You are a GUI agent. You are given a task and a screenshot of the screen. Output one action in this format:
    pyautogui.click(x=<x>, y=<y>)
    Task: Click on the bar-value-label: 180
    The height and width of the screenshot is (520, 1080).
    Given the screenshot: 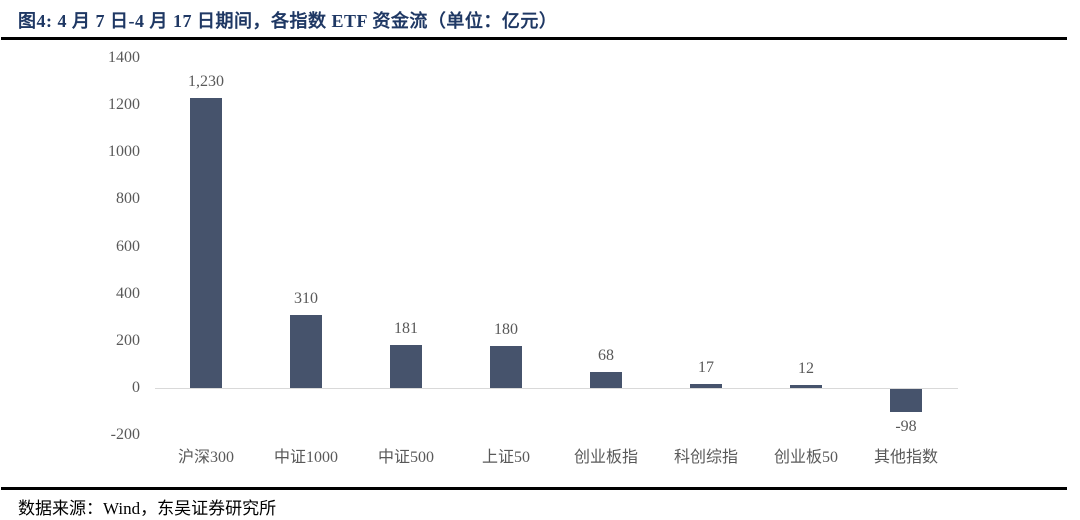 What is the action you would take?
    pyautogui.click(x=506, y=329)
    